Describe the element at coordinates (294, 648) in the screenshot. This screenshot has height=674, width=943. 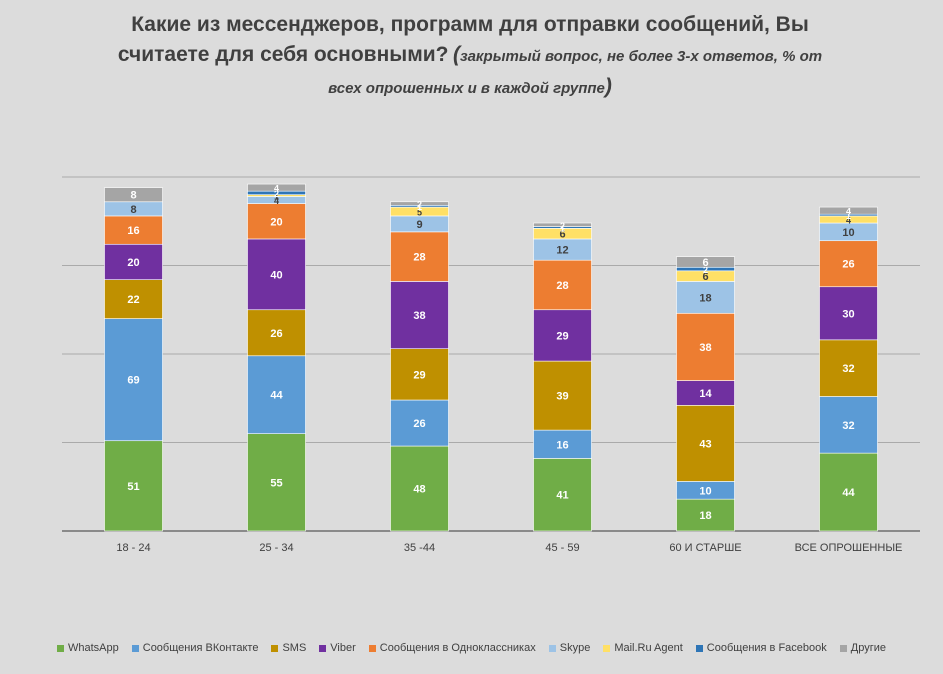
I see `legend-label: SMS` at that location.